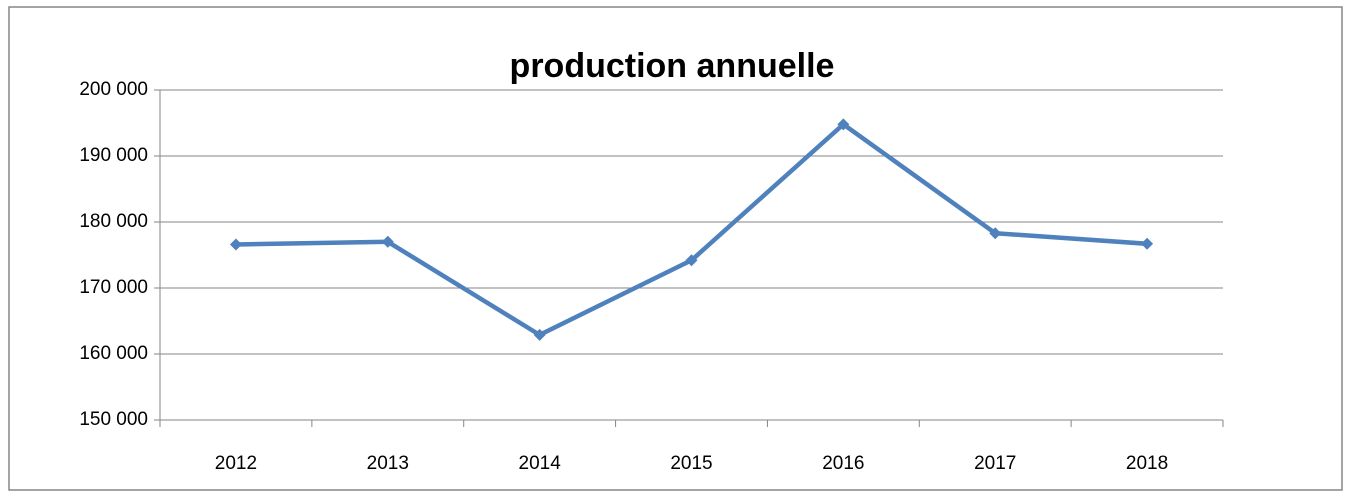  I want to click on x-tick-label: 2014, so click(540, 463).